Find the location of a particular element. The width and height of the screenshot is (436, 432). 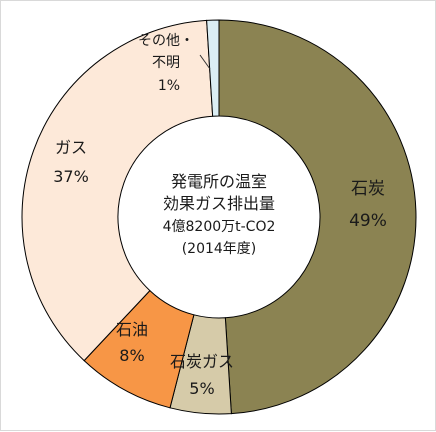

slice-5-percent: 1% is located at coordinates (169, 86).